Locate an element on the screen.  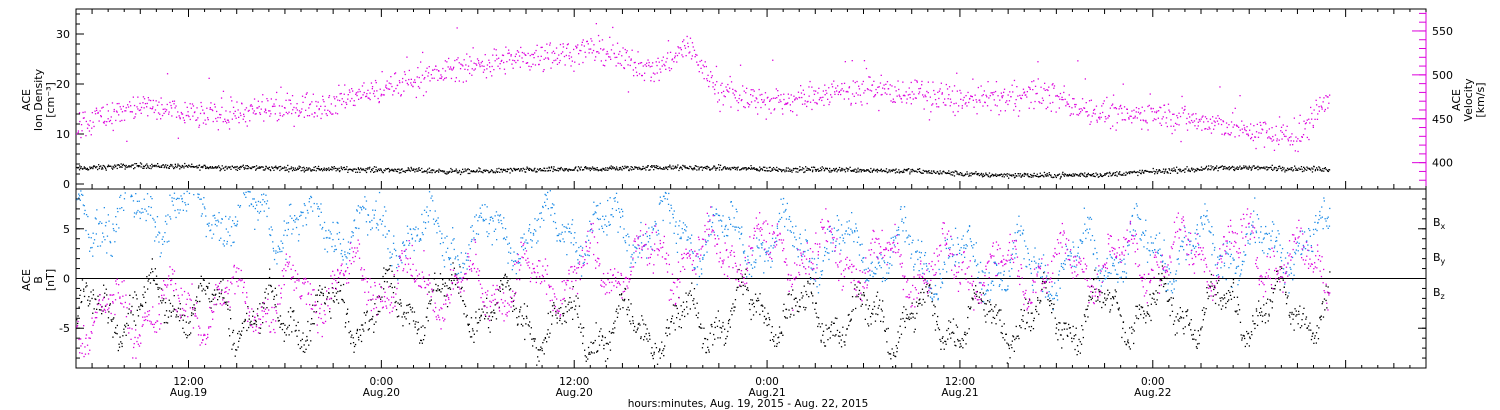
b-axis-title: ACE is located at coordinates (26, 280).